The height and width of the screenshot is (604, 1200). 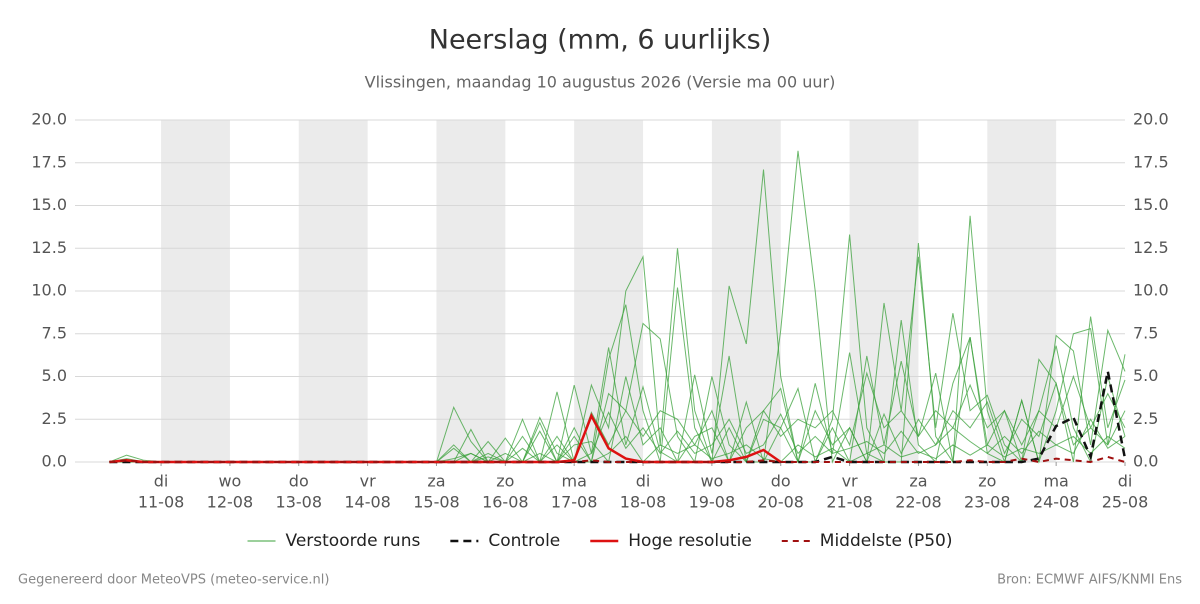 What do you see at coordinates (299, 502) in the screenshot?
I see `x-tick-label: 13-08` at bounding box center [299, 502].